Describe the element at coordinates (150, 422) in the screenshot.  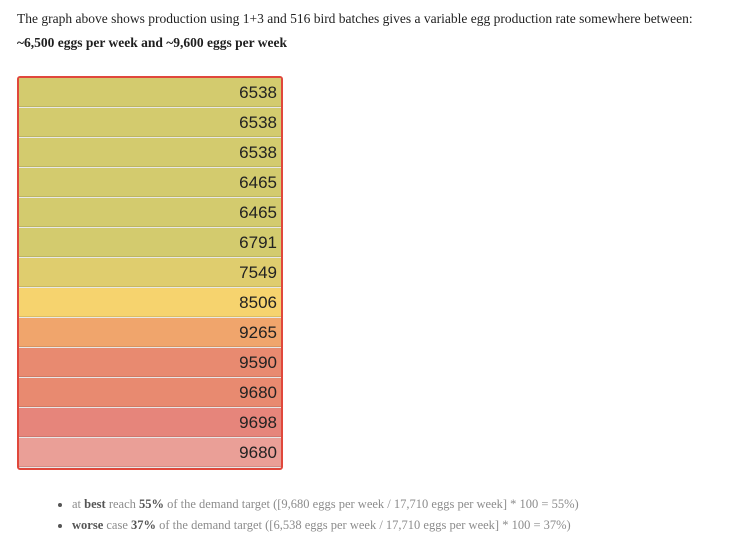
I see `table-cell-value: 9698` at that location.